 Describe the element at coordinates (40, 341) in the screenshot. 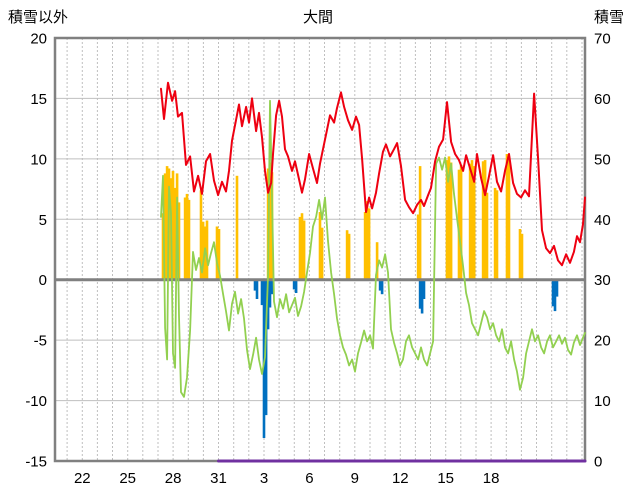

I see `y-left-tick-label: -5` at that location.